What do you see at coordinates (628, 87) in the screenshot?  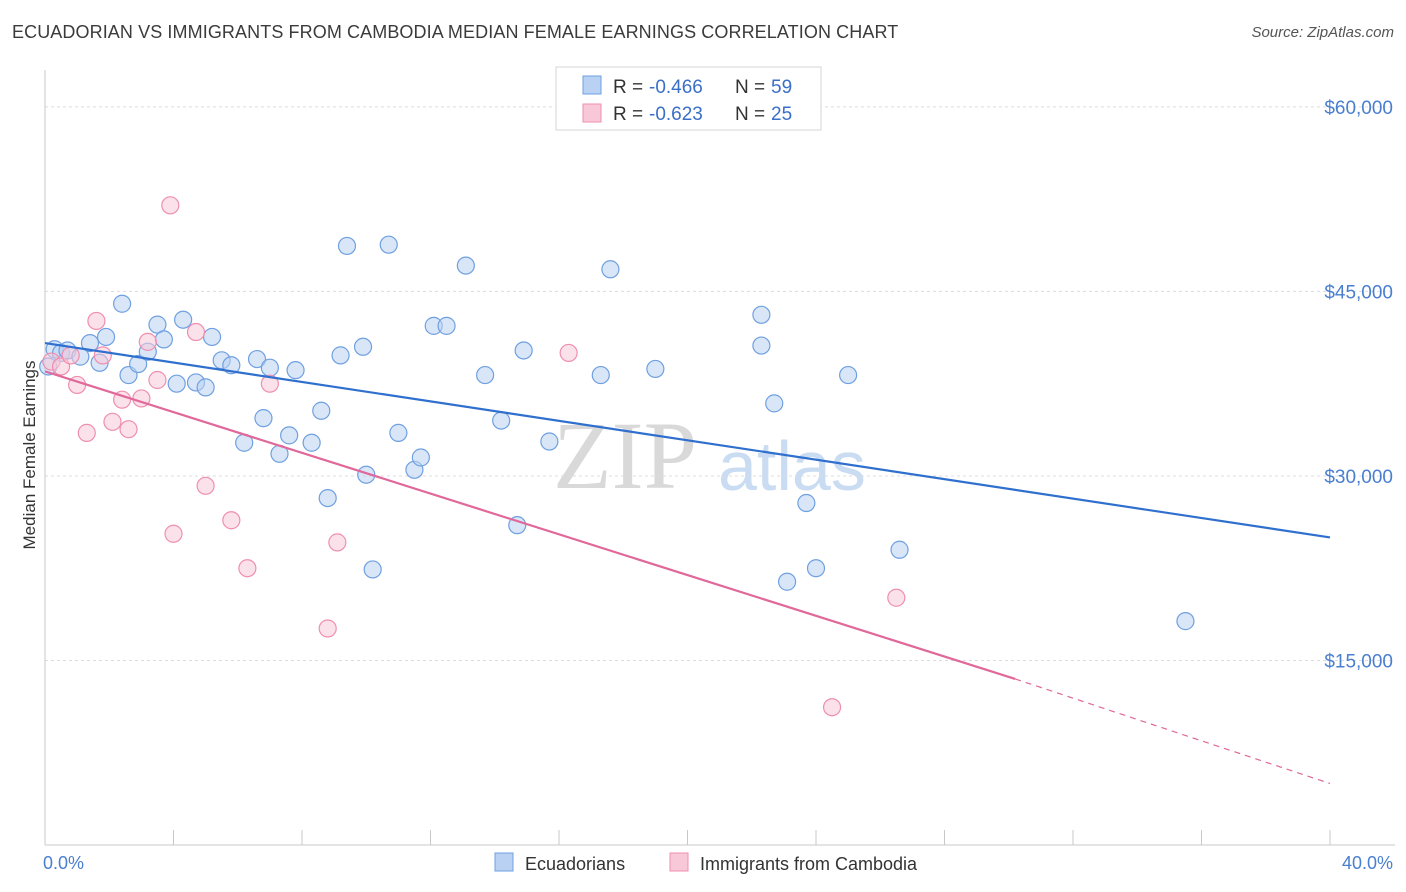 I see `legend-r-label-1: R =` at bounding box center [628, 87].